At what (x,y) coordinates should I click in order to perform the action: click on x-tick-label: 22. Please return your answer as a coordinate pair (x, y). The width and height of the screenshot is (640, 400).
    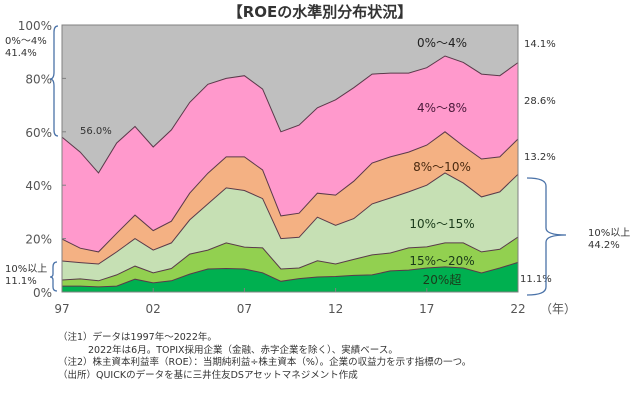
    Looking at the image, I should click on (517, 309).